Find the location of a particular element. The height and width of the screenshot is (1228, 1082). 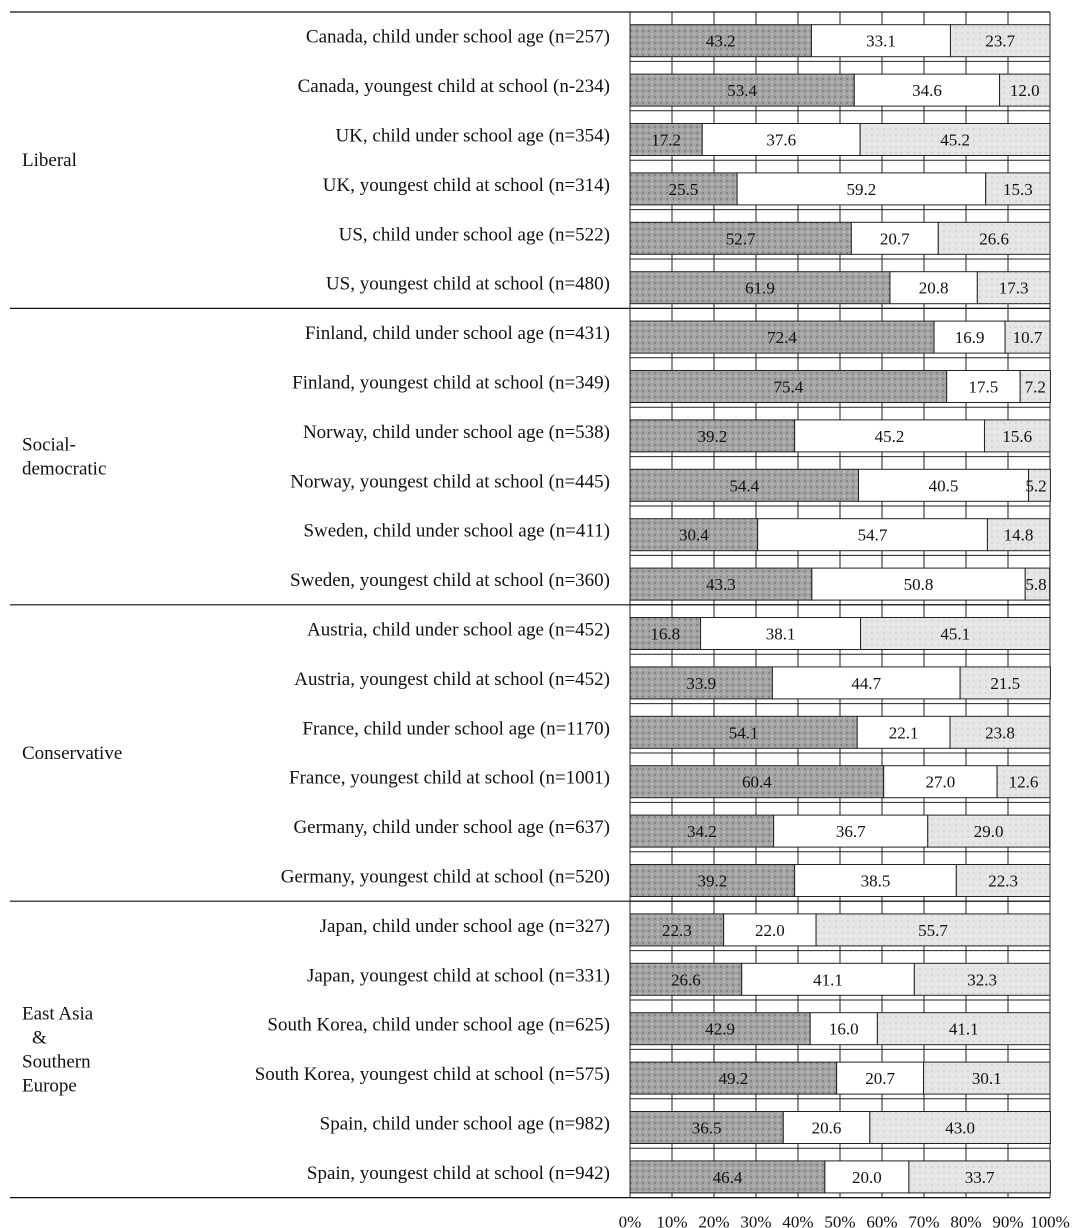

row-label: Canada, youngest child at school (n-234) is located at coordinates (454, 86).